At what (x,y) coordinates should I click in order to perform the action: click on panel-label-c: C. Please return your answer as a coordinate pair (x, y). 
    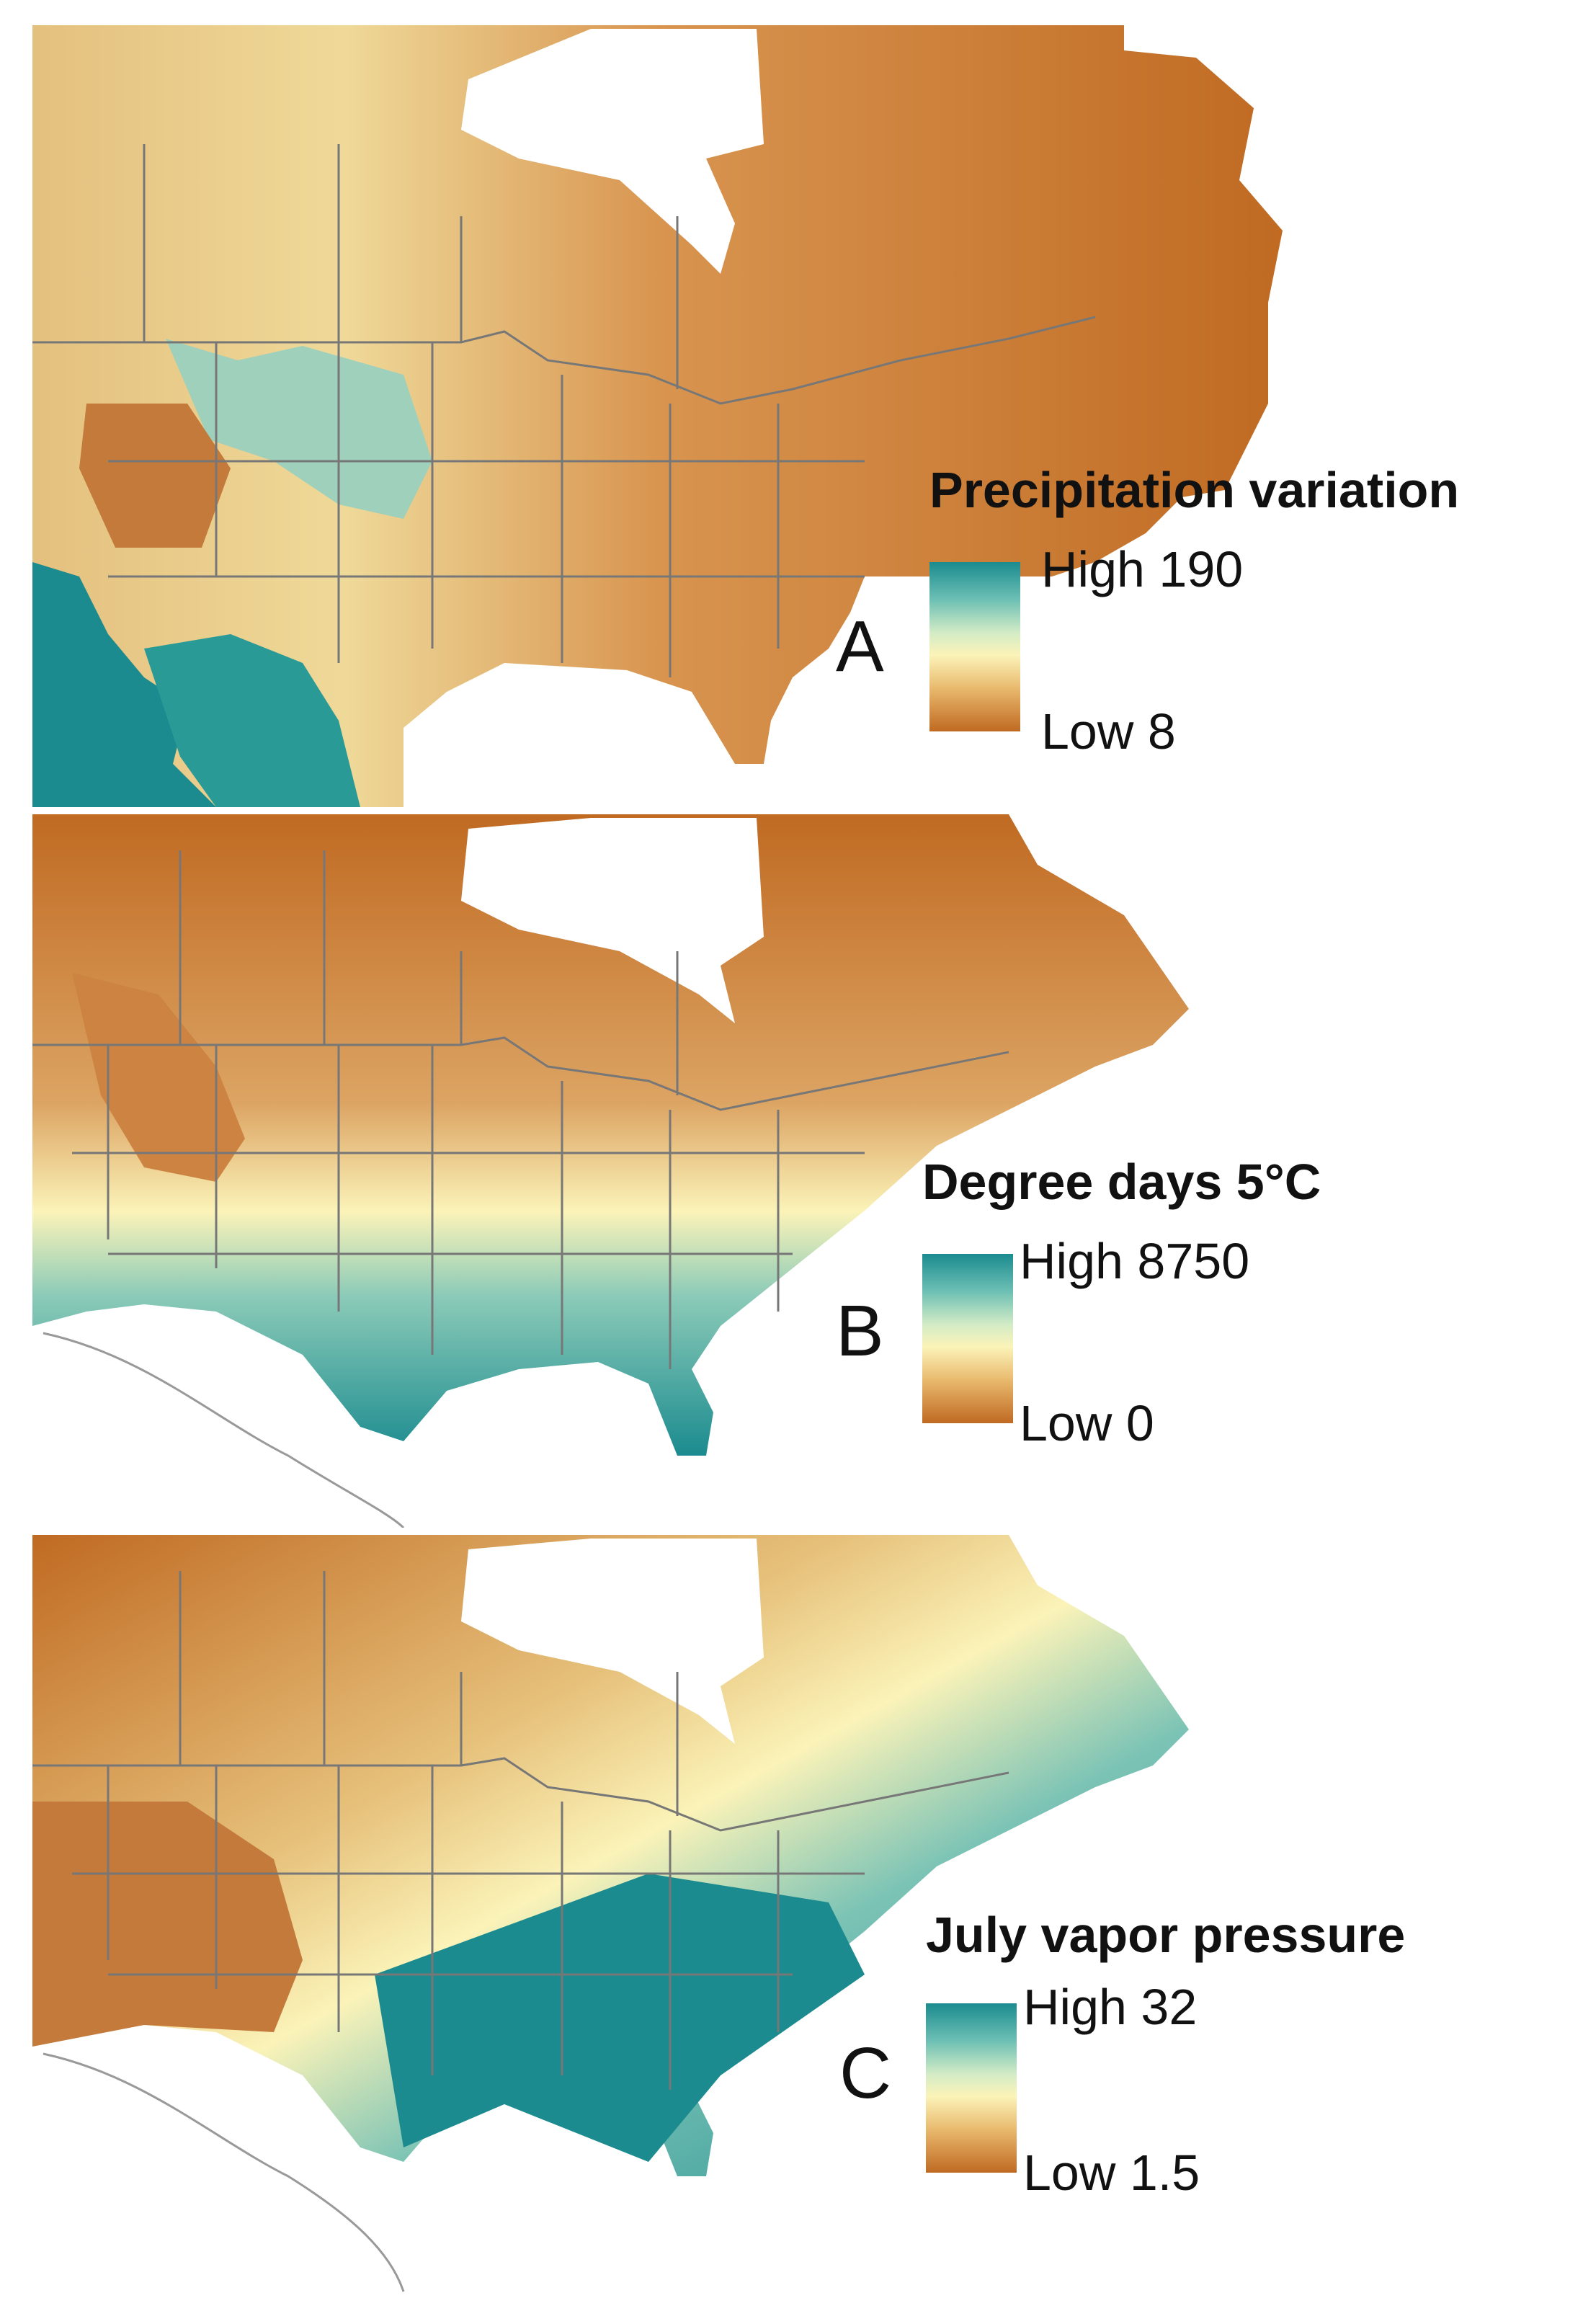
    Looking at the image, I should click on (865, 2073).